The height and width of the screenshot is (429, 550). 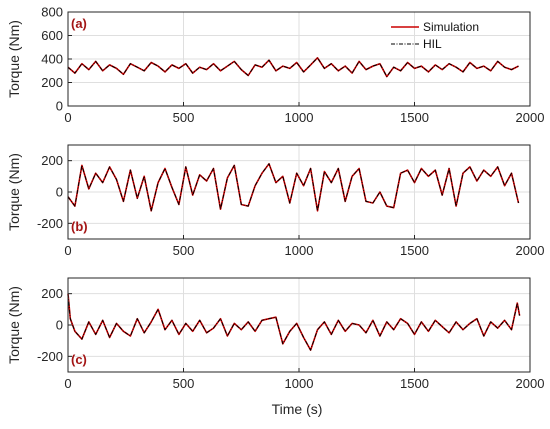 I want to click on figure-xlabel: Time (s), so click(x=297, y=409).